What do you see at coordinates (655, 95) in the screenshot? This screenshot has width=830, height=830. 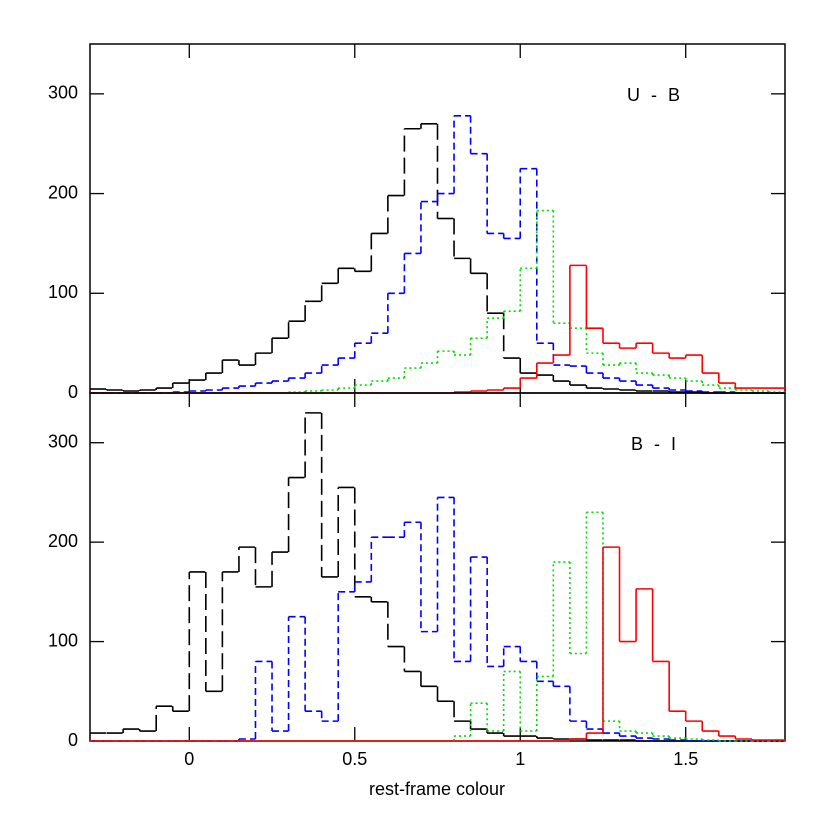 I see `panel-annotation: U - B` at bounding box center [655, 95].